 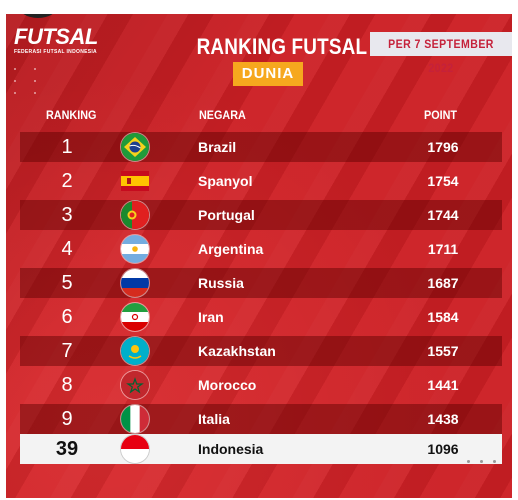 What do you see at coordinates (225, 181) in the screenshot?
I see `country-cell: Spanyol` at bounding box center [225, 181].